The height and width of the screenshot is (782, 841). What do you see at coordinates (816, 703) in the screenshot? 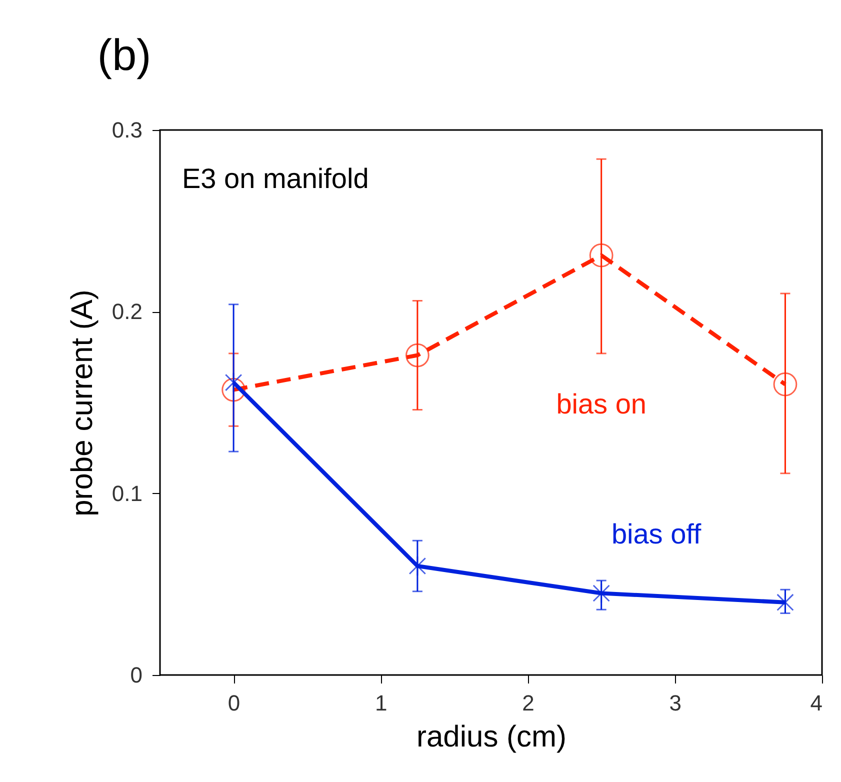
I see `x-tick-label: 4` at bounding box center [816, 703].